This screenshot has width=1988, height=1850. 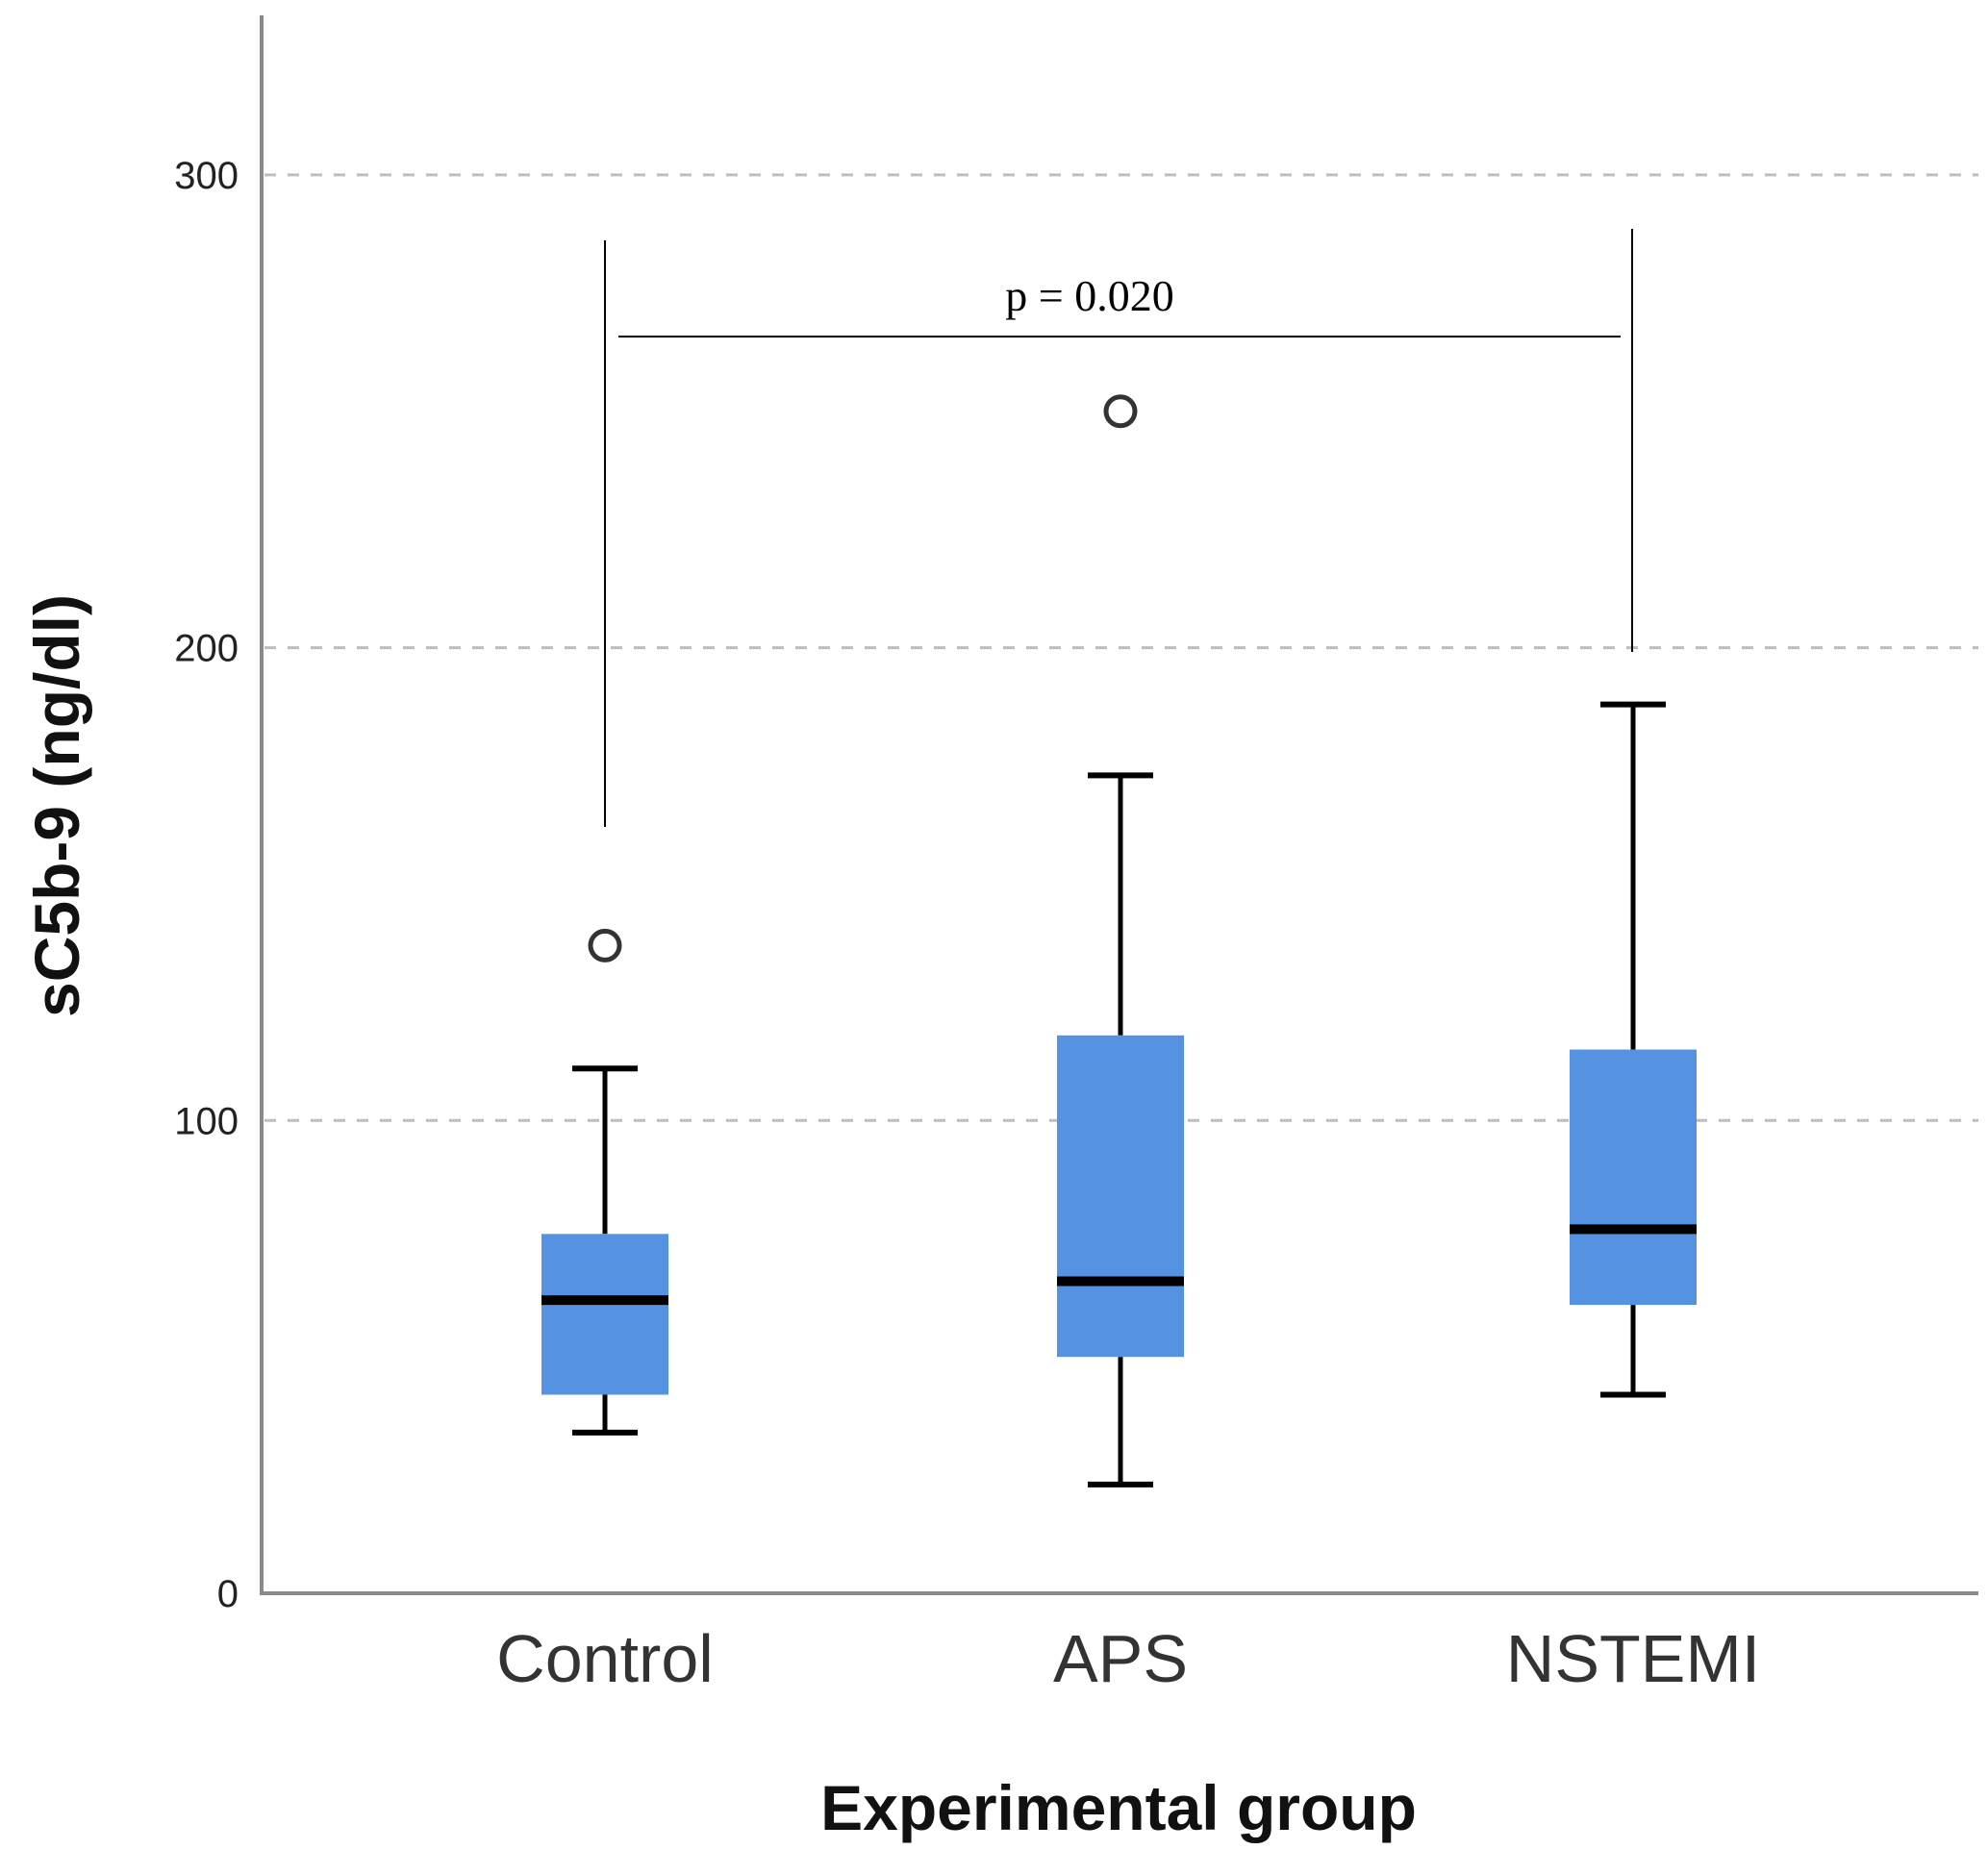 What do you see at coordinates (1089, 295) in the screenshot?
I see `p-value-label: p = 0.020` at bounding box center [1089, 295].